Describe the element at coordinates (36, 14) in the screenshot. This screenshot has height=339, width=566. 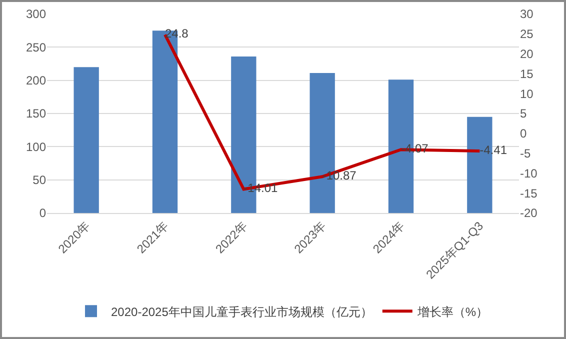
I see `y-tick-label: 300` at that location.